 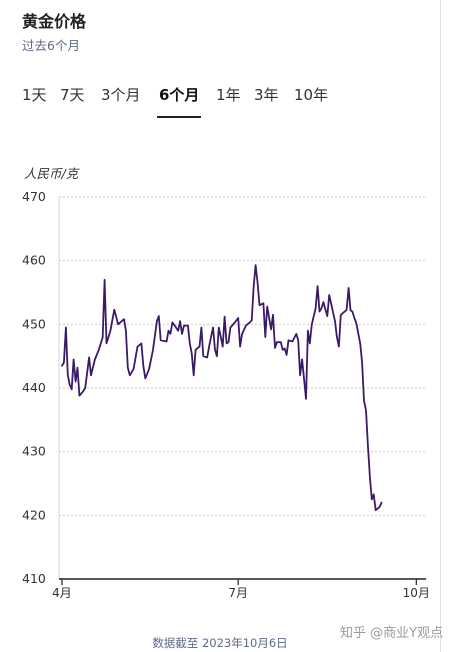 I want to click on x-tick-label: 10月, so click(x=416, y=593).